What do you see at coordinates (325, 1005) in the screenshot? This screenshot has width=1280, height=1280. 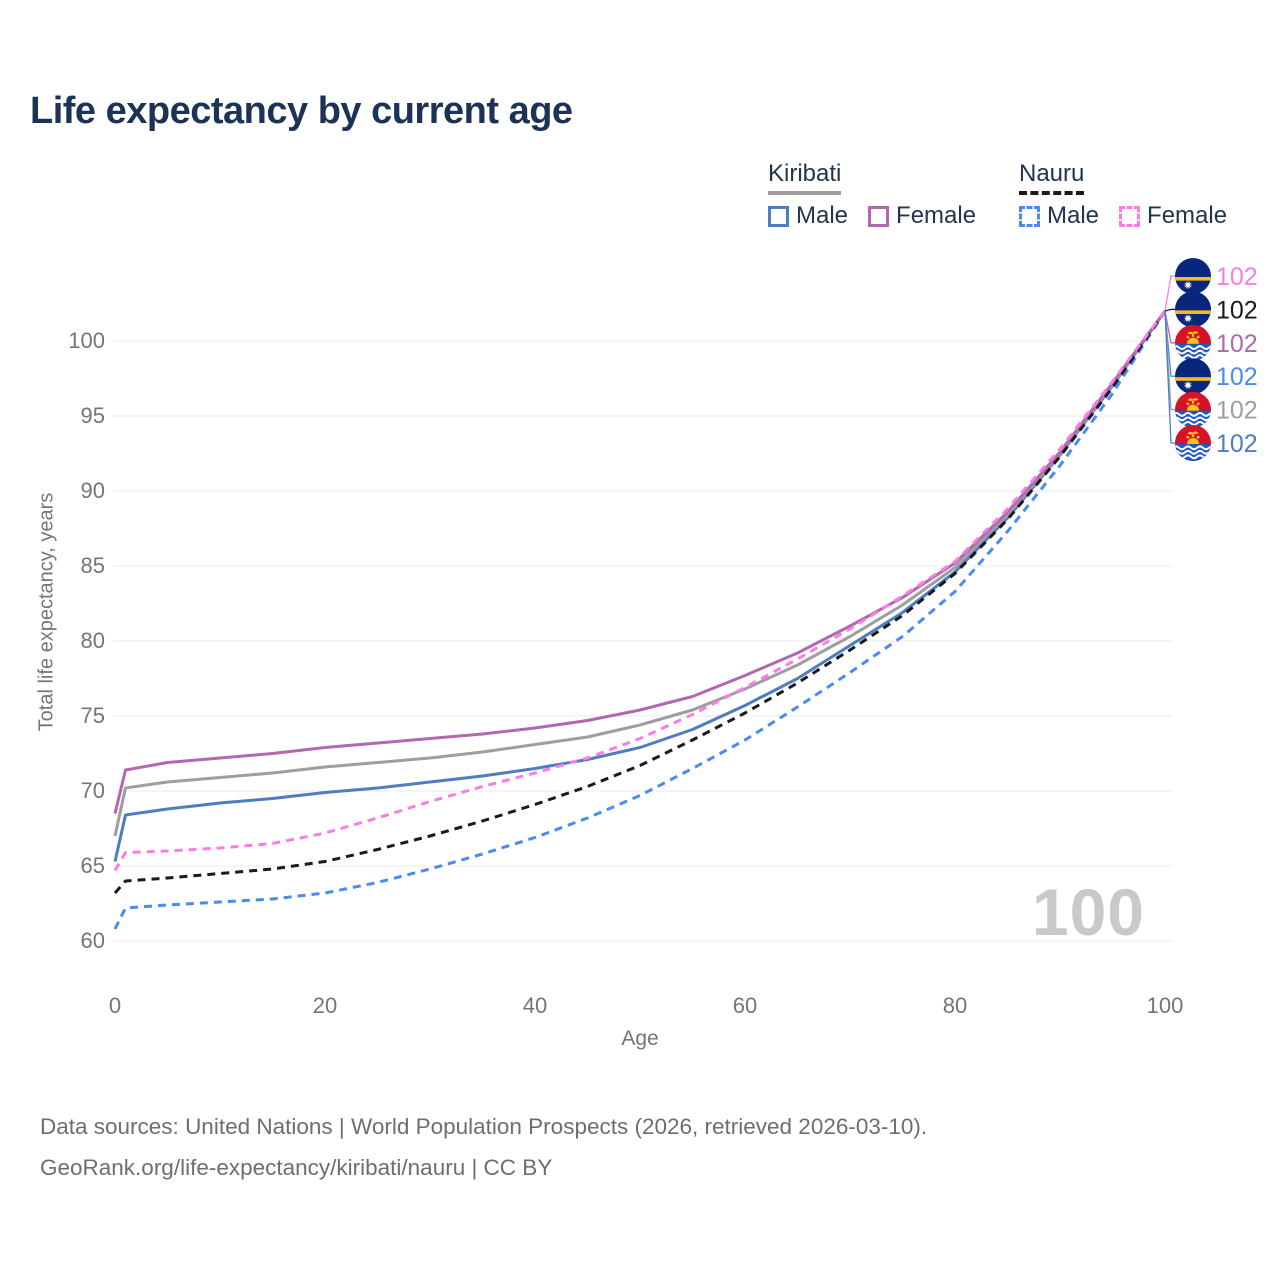 I see `x-tick-label: 20` at bounding box center [325, 1005].